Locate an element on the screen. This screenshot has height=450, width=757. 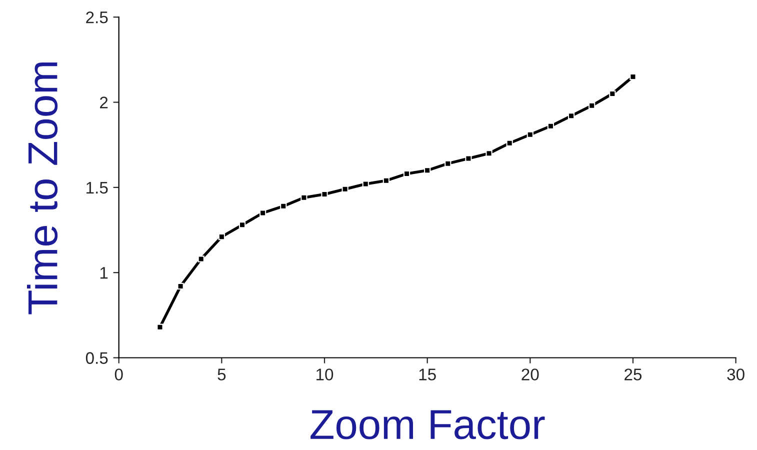
y-axis-title: Time to Zoom is located at coordinates (42, 188).